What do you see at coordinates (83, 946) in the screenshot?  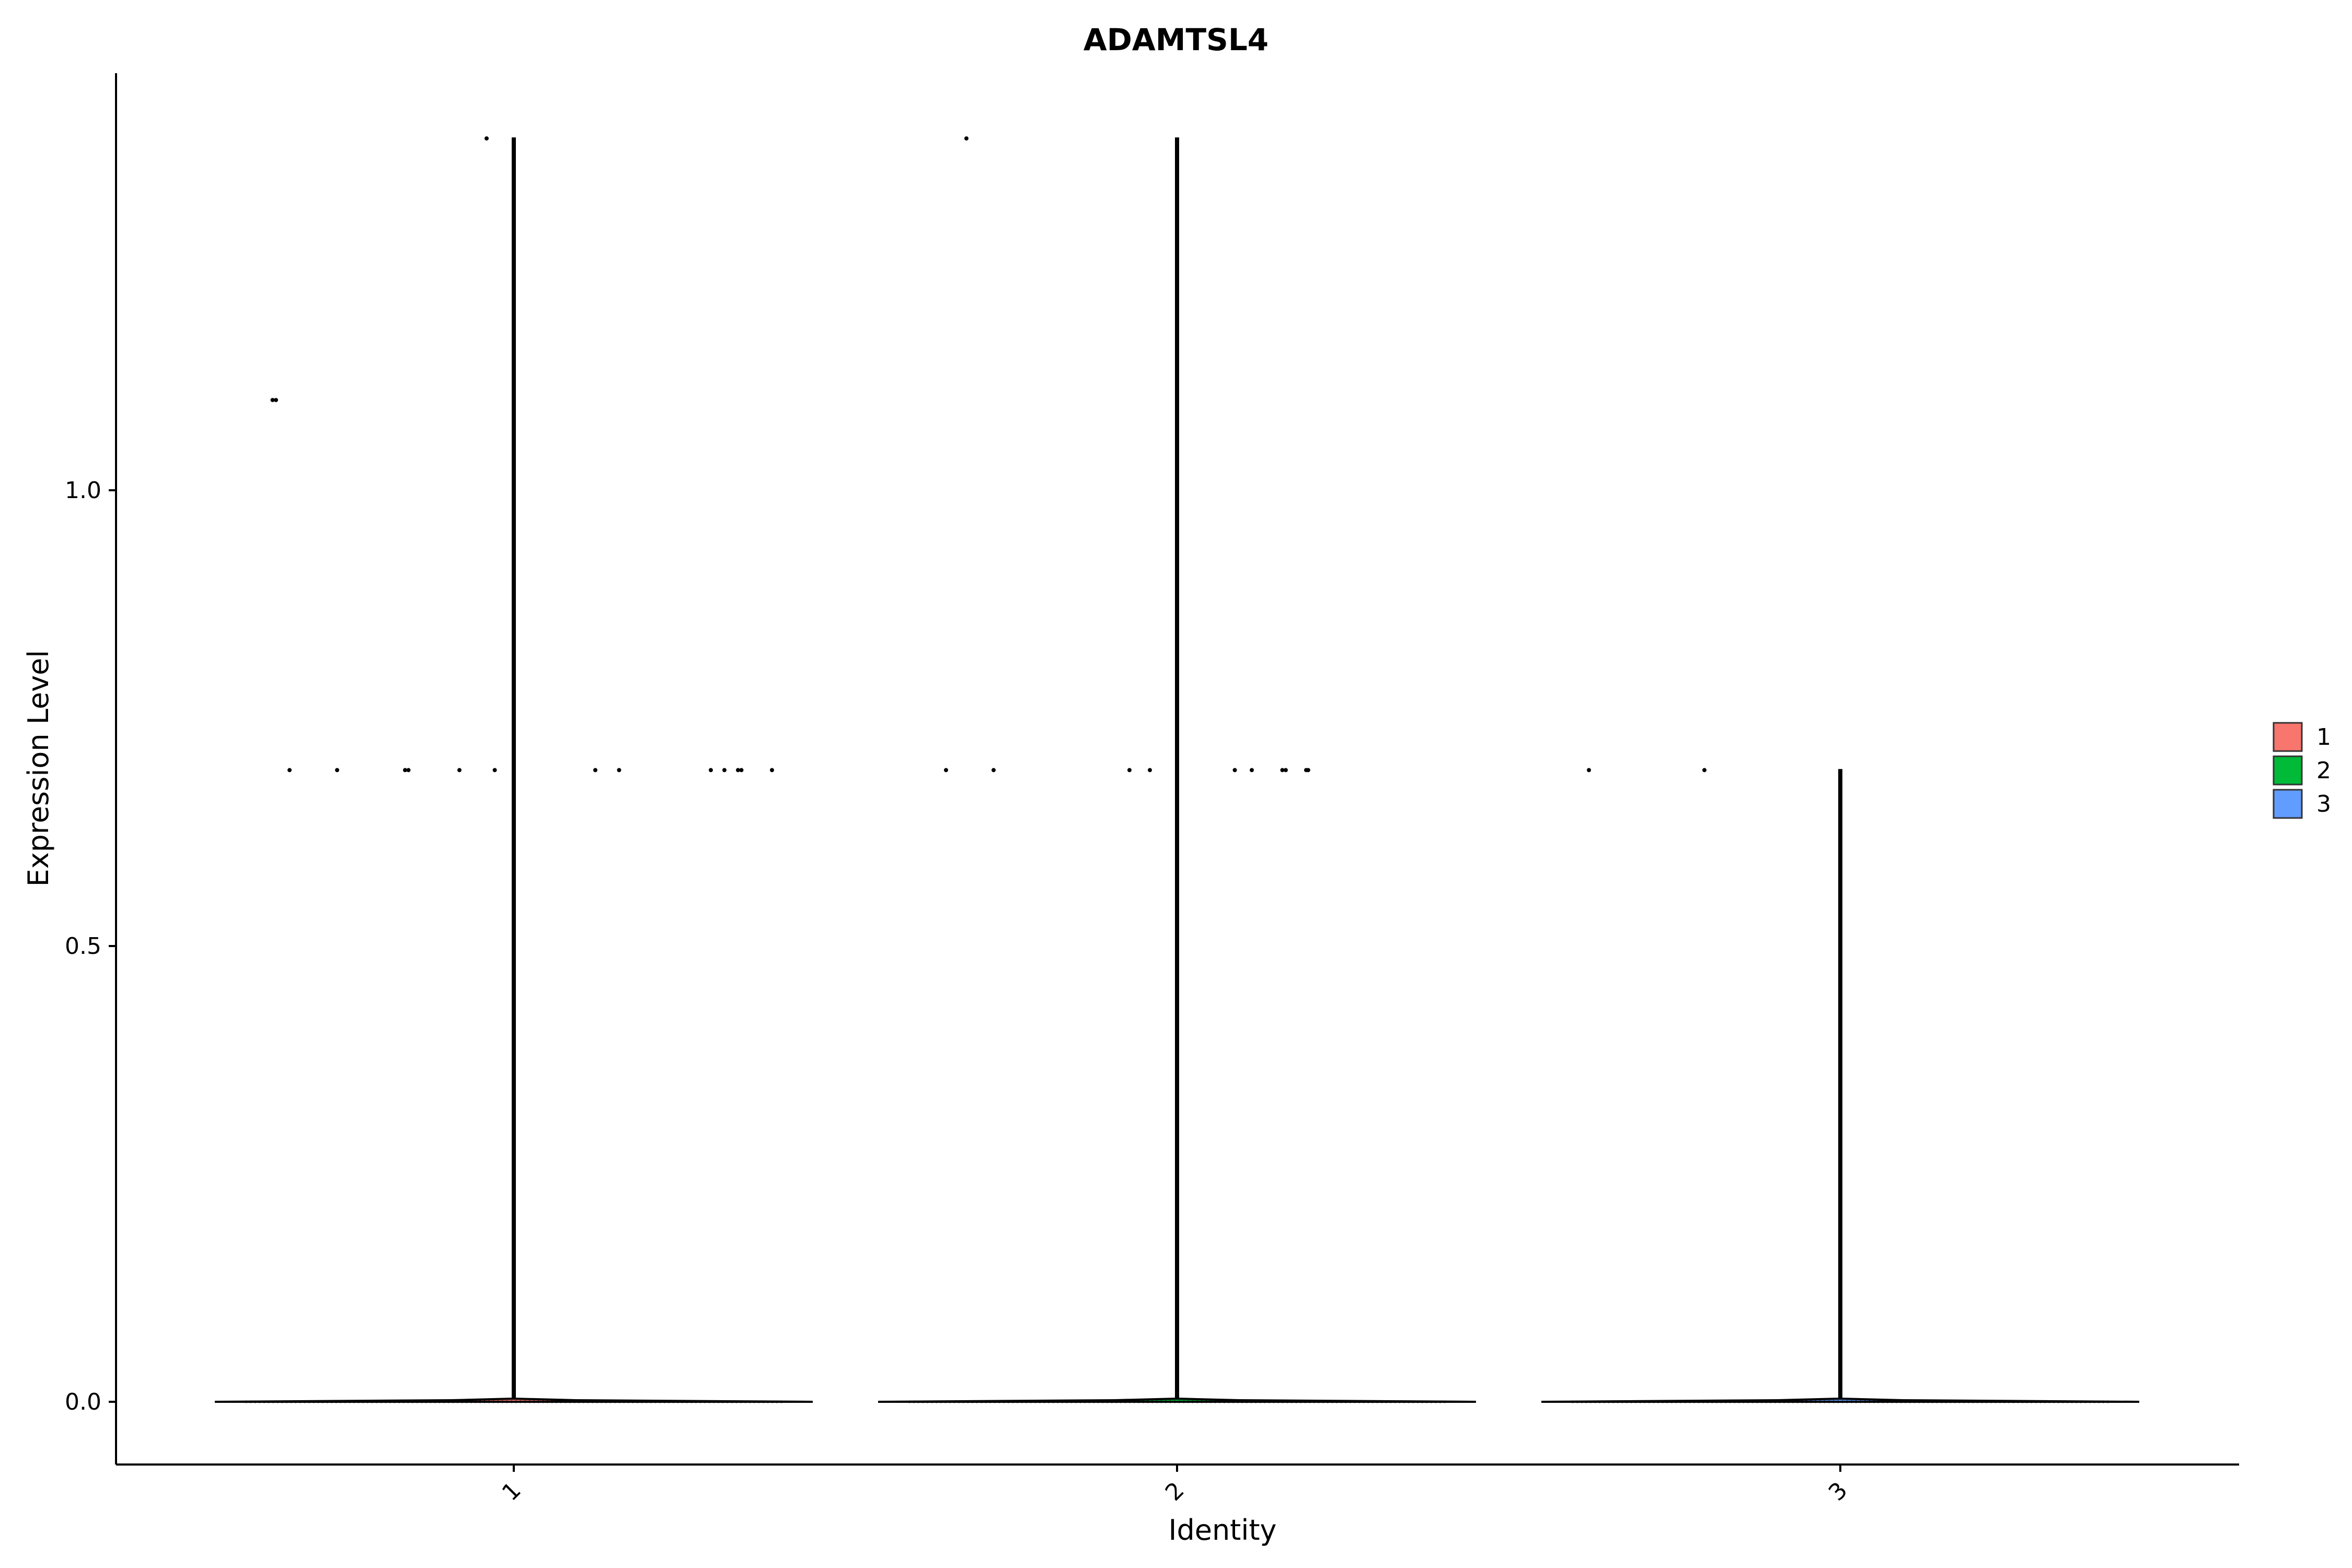 I see `y-tick-label: 0.5` at bounding box center [83, 946].